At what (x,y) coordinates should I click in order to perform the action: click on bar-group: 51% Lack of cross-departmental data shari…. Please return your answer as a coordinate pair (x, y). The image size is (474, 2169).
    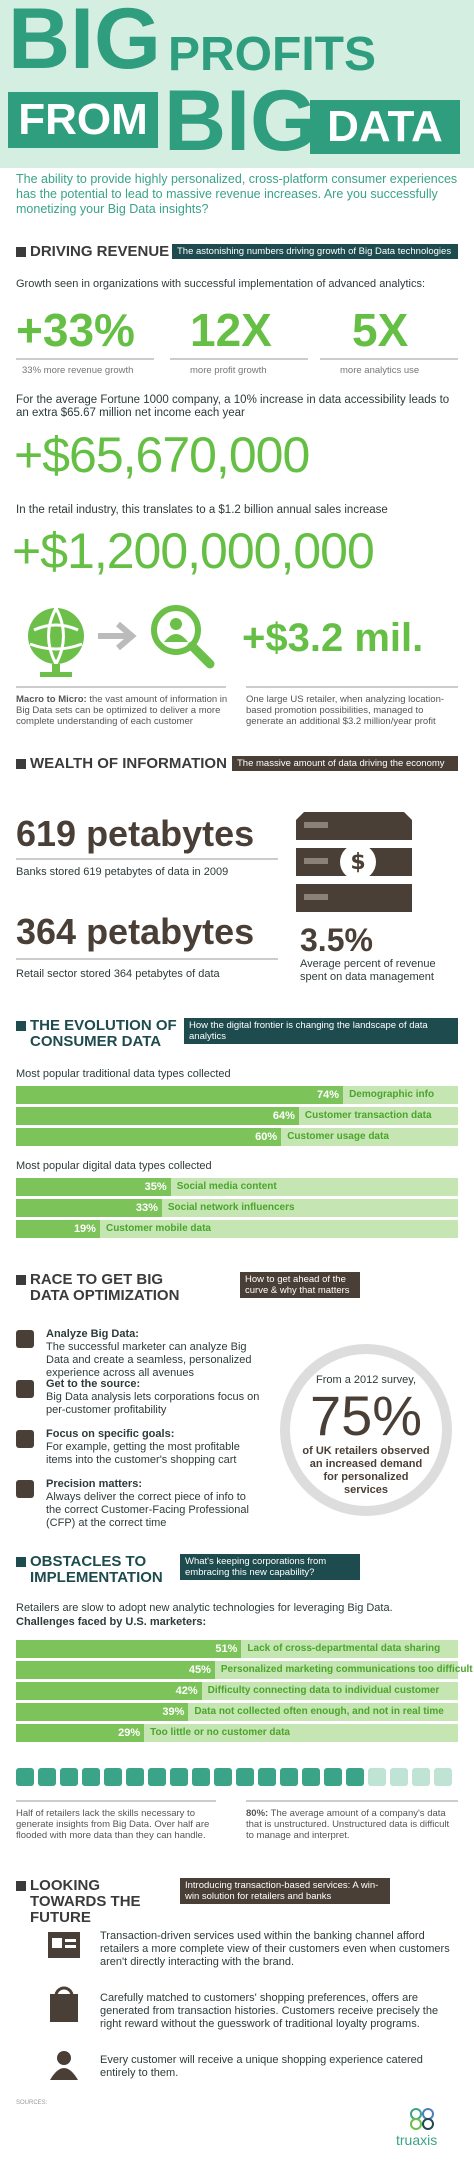
    Looking at the image, I should click on (244, 1692).